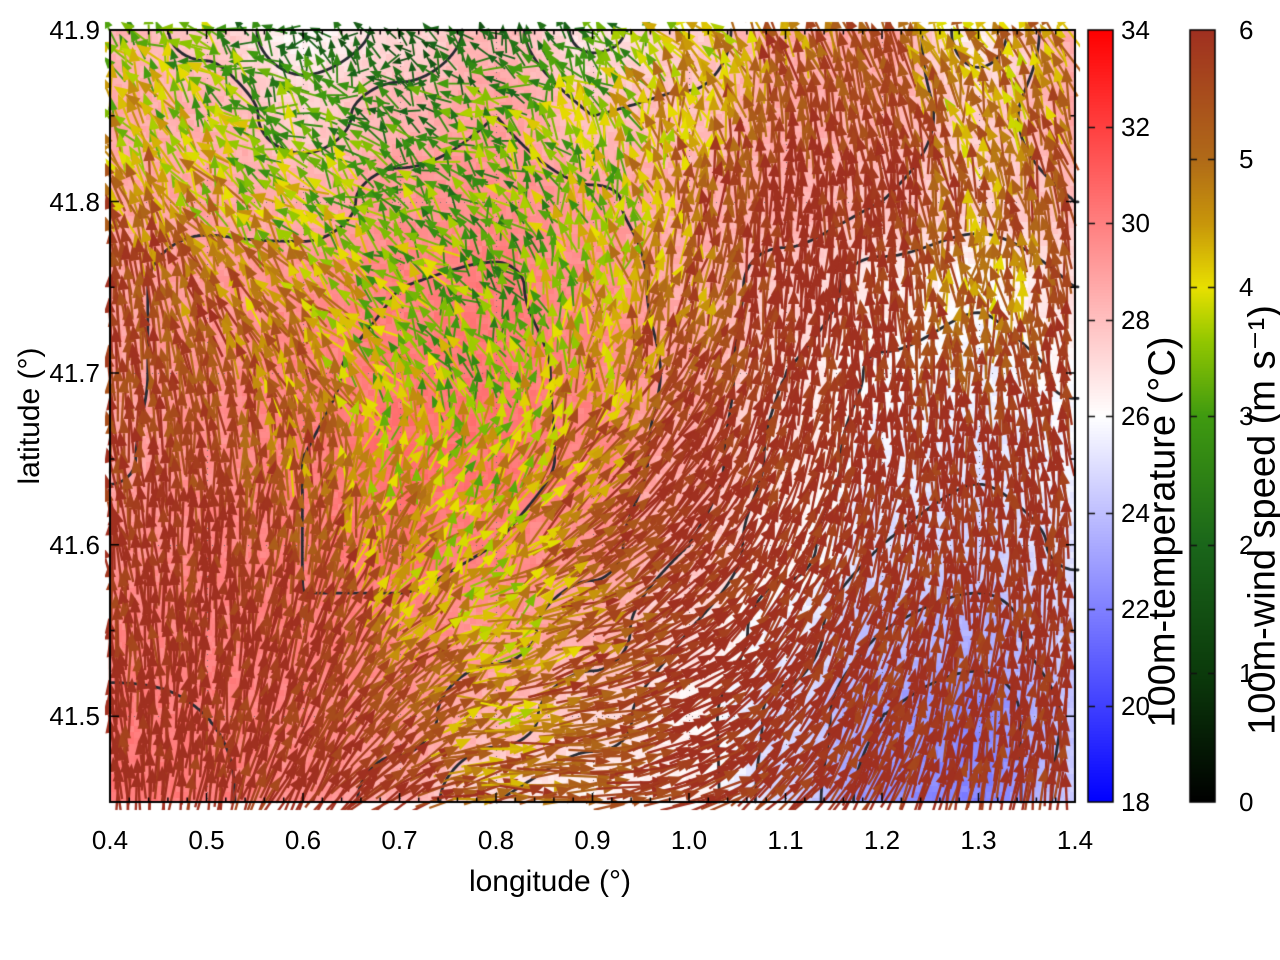  Describe the element at coordinates (1162, 532) in the screenshot. I see `temperature-colorbar-title: 100m-temperature (°C)` at that location.